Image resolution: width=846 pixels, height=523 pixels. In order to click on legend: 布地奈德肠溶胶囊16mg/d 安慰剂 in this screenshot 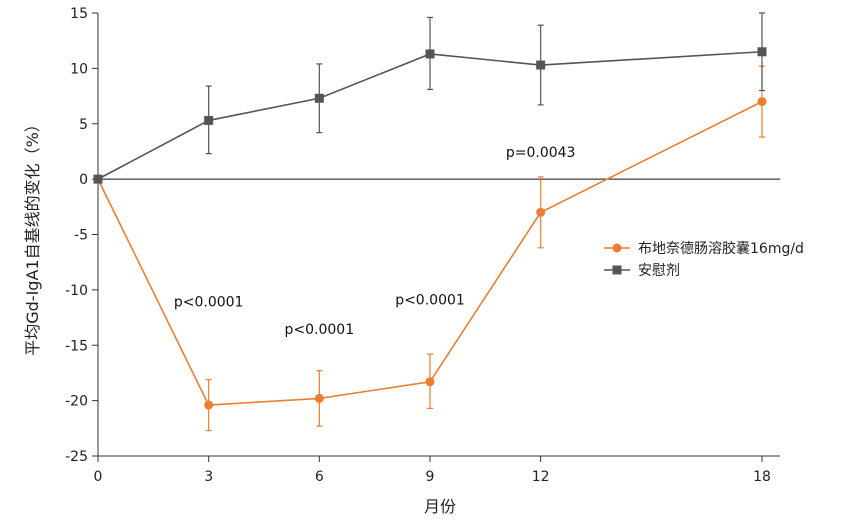, I will do `click(704, 259)`.